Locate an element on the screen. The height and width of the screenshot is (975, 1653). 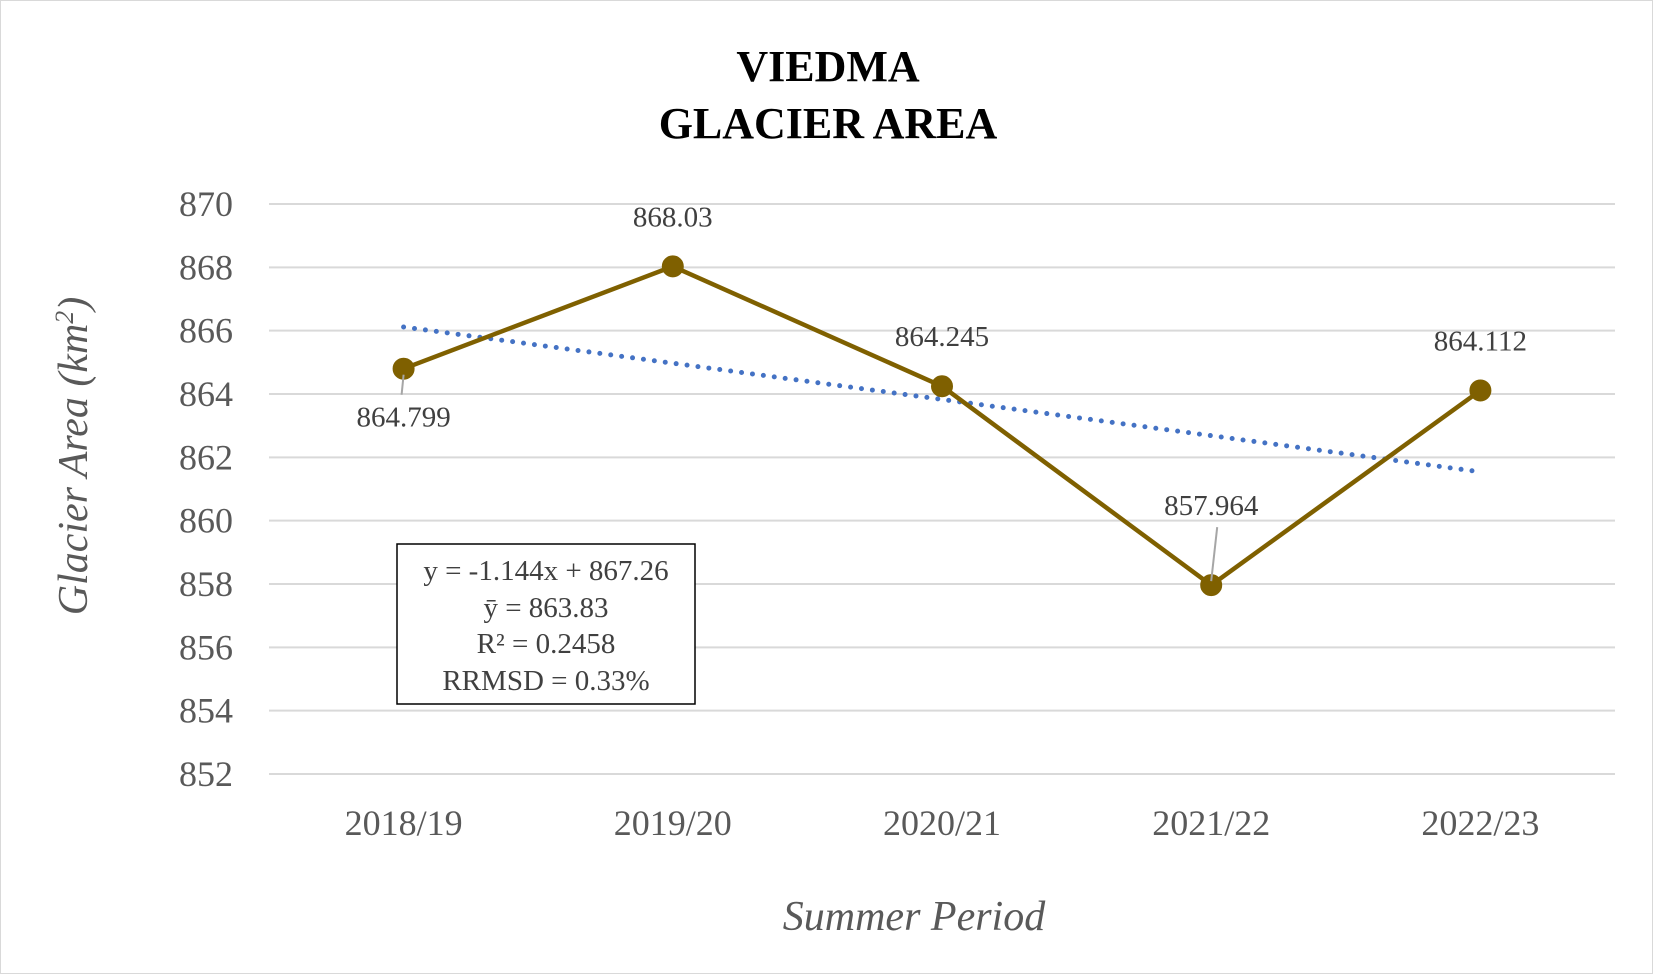
y-tick-854: 854 is located at coordinates (206, 711).